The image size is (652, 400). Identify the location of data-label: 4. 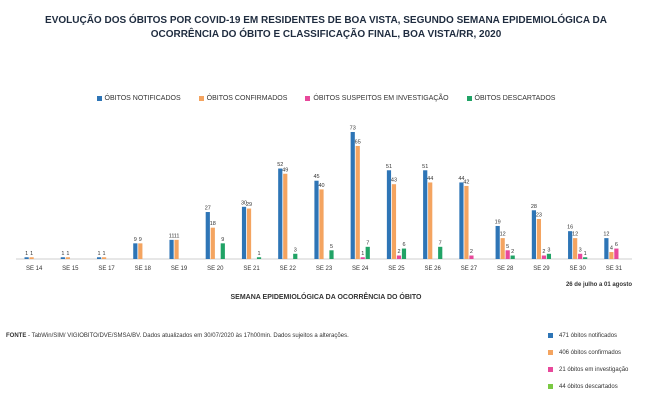
(611, 249).